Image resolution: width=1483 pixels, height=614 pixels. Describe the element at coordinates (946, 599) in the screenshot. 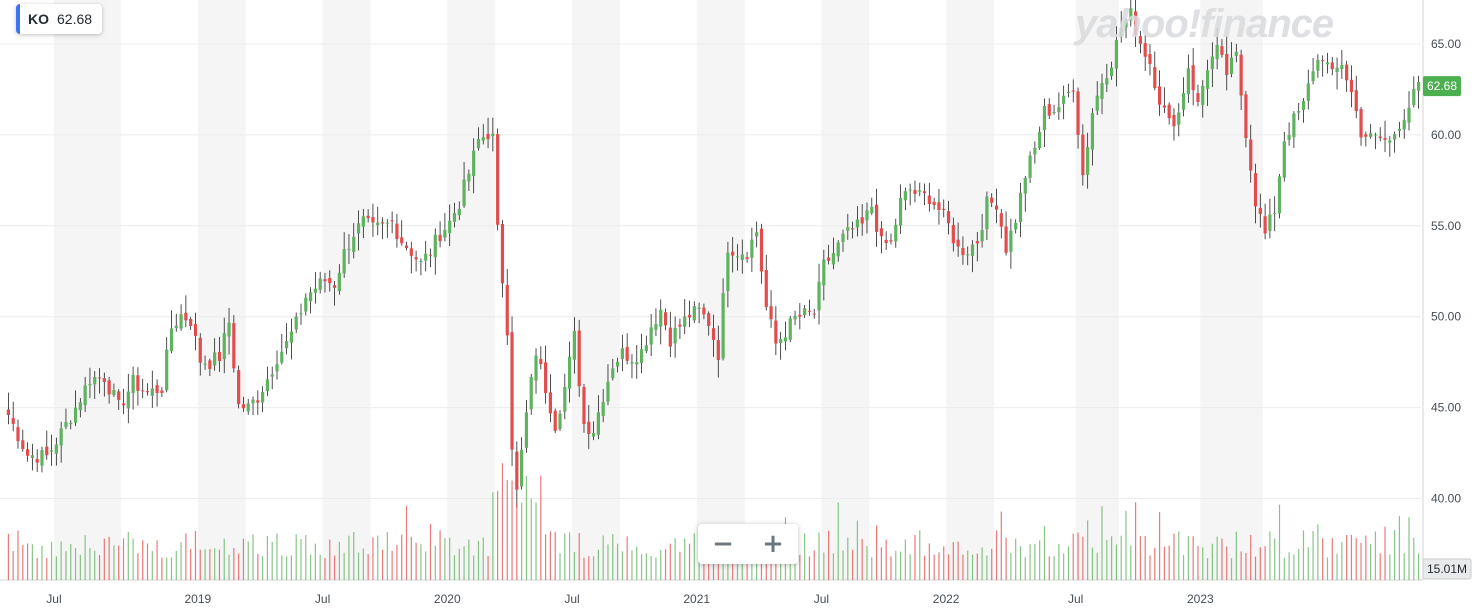

I see `x-tick-label: 2022` at that location.